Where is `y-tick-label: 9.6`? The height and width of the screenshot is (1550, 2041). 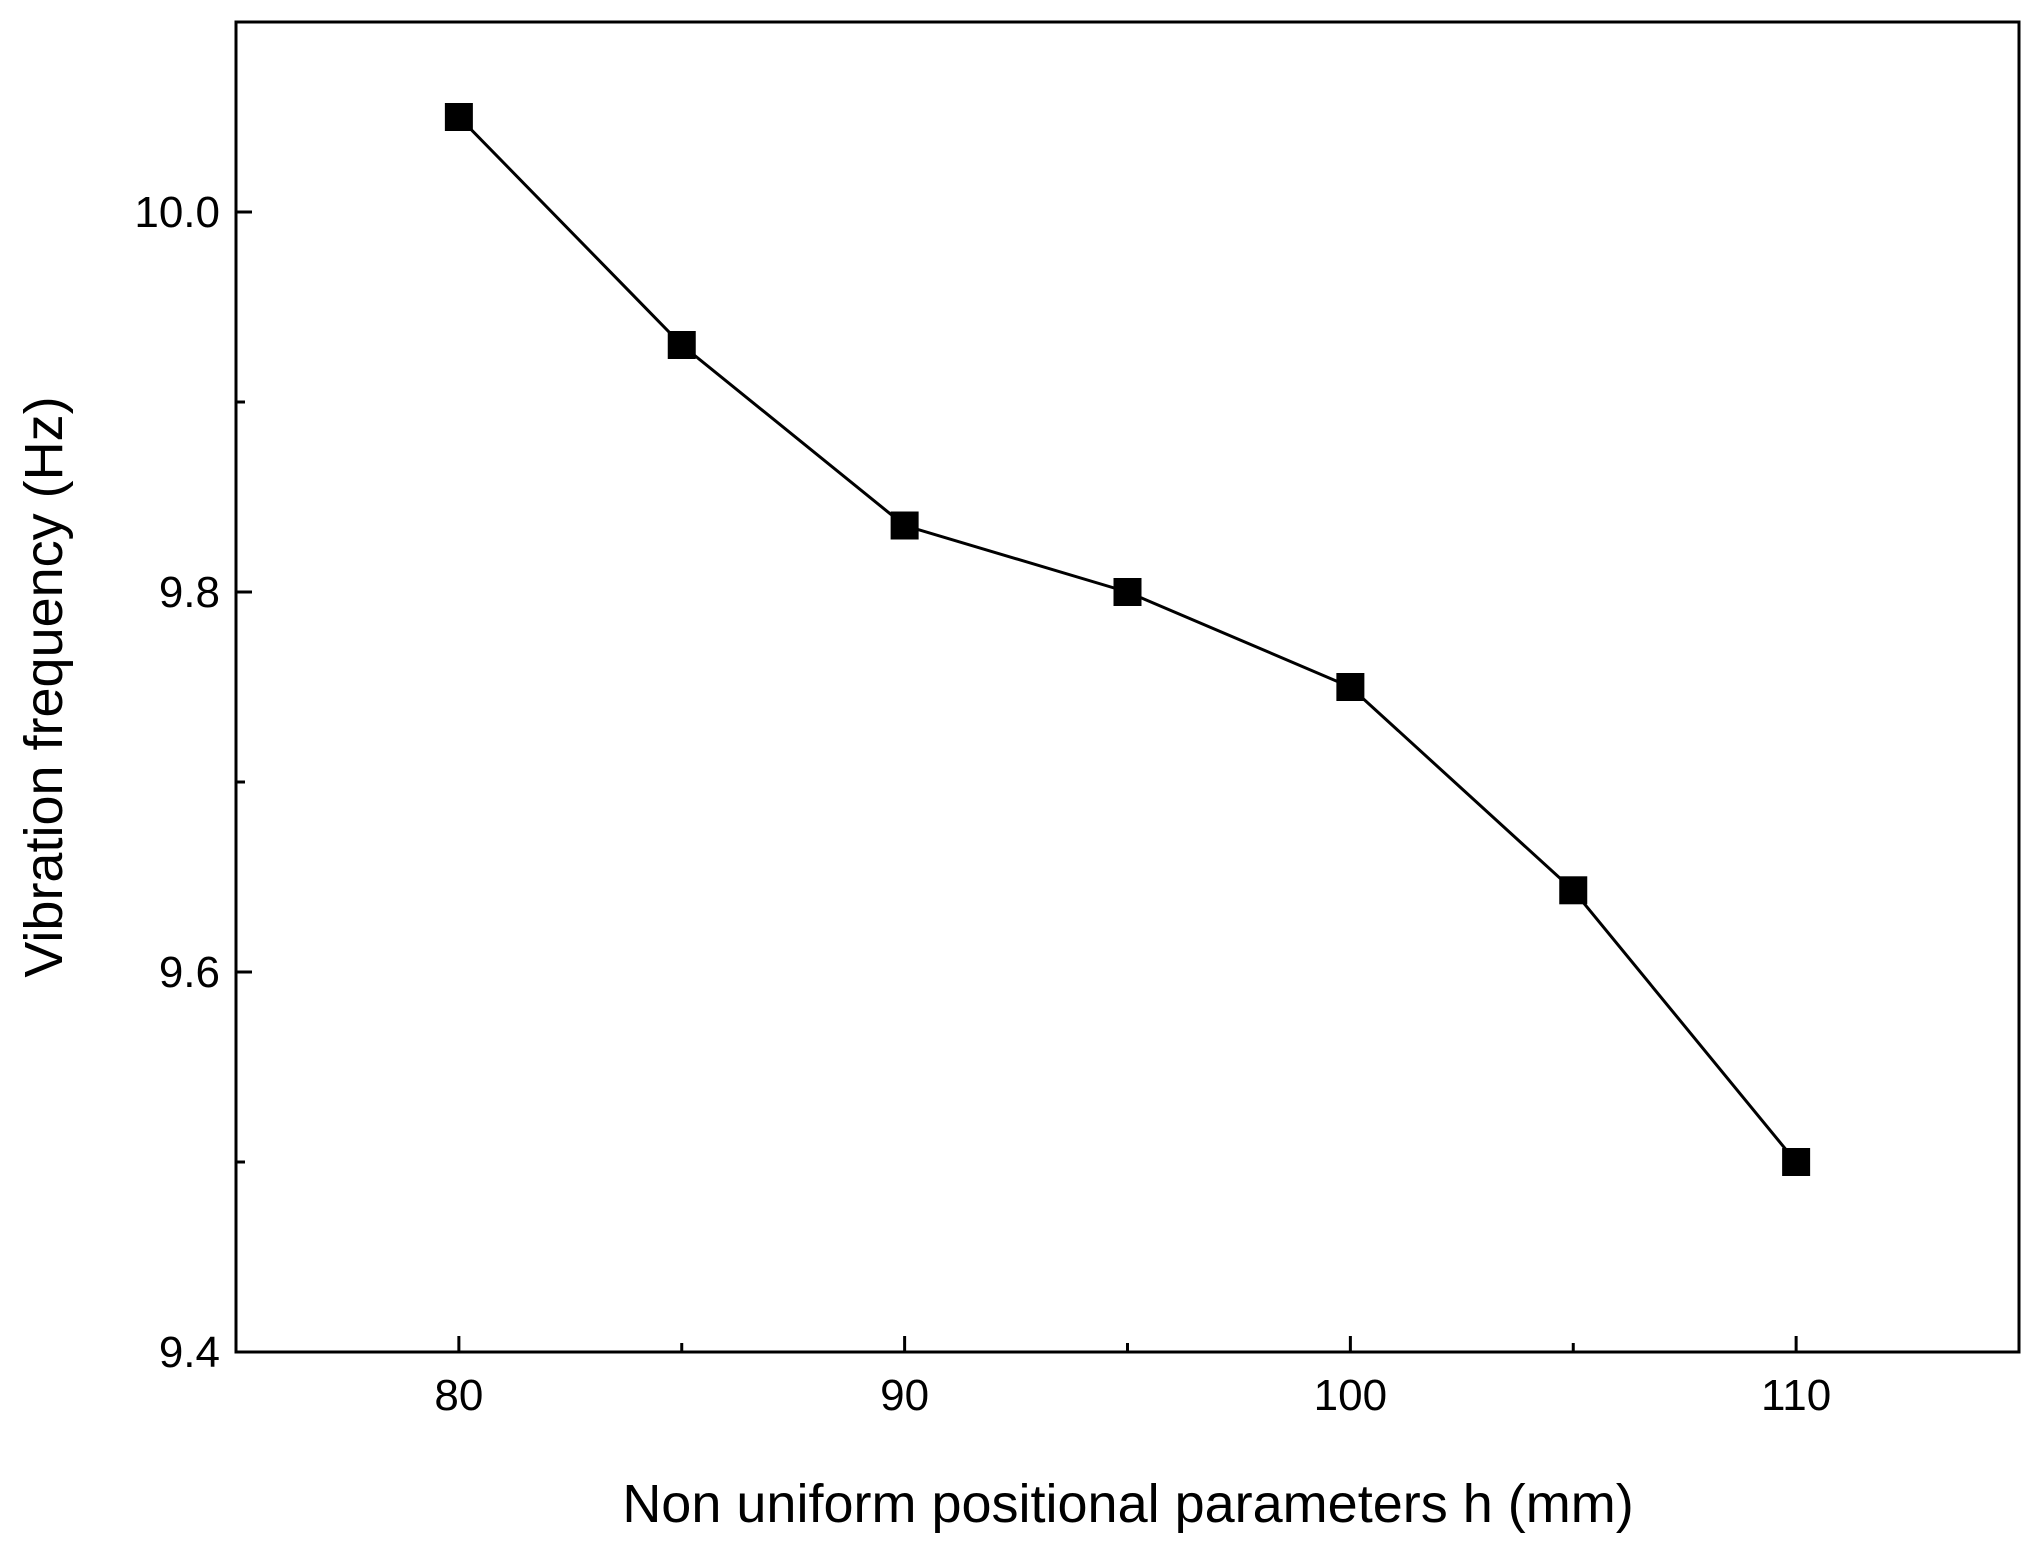 y-tick-label: 9.6 is located at coordinates (189, 972).